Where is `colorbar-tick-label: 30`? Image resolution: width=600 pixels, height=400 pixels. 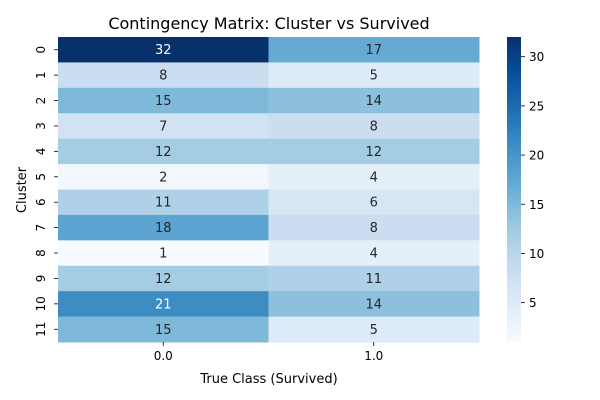 colorbar-tick-label: 30 is located at coordinates (536, 57).